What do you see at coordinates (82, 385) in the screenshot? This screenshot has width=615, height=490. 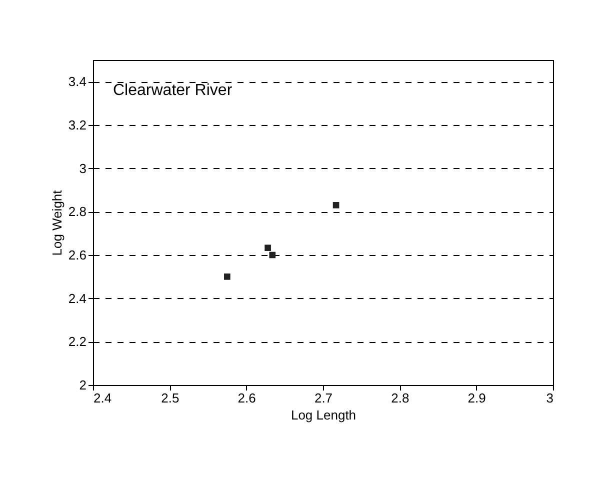 I see `y-tick-label: 2` at bounding box center [82, 385].